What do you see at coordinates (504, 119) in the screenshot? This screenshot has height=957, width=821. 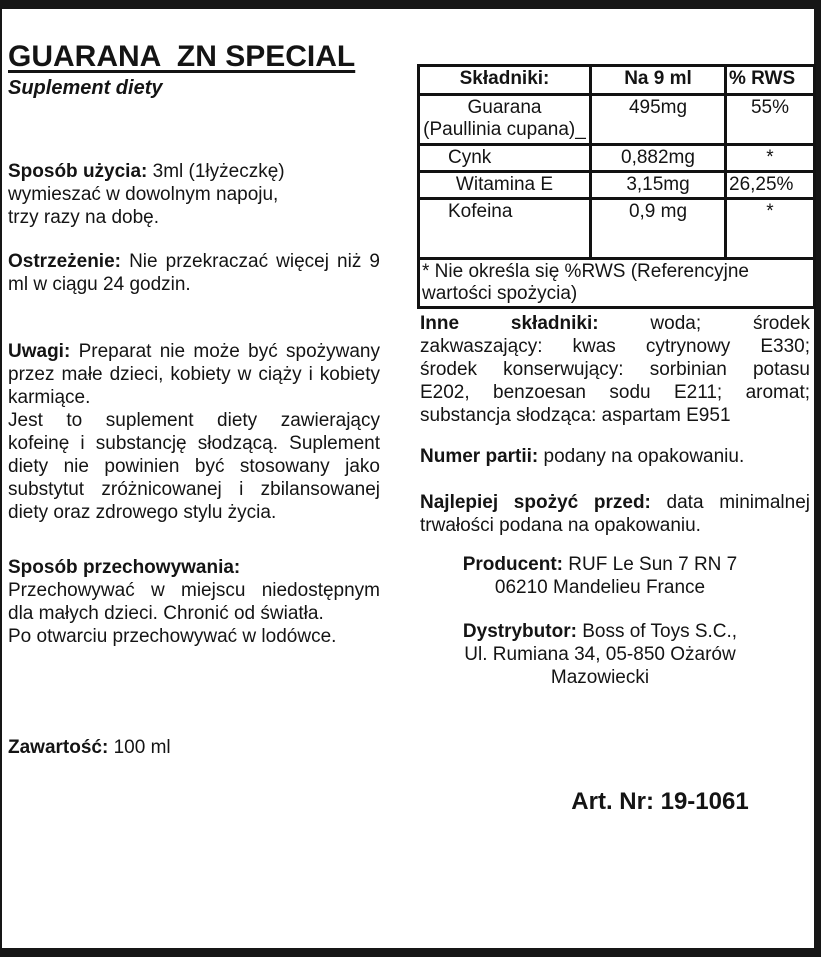 I see `ingredient-name: Guarana (Paullinia cupana)_` at bounding box center [504, 119].